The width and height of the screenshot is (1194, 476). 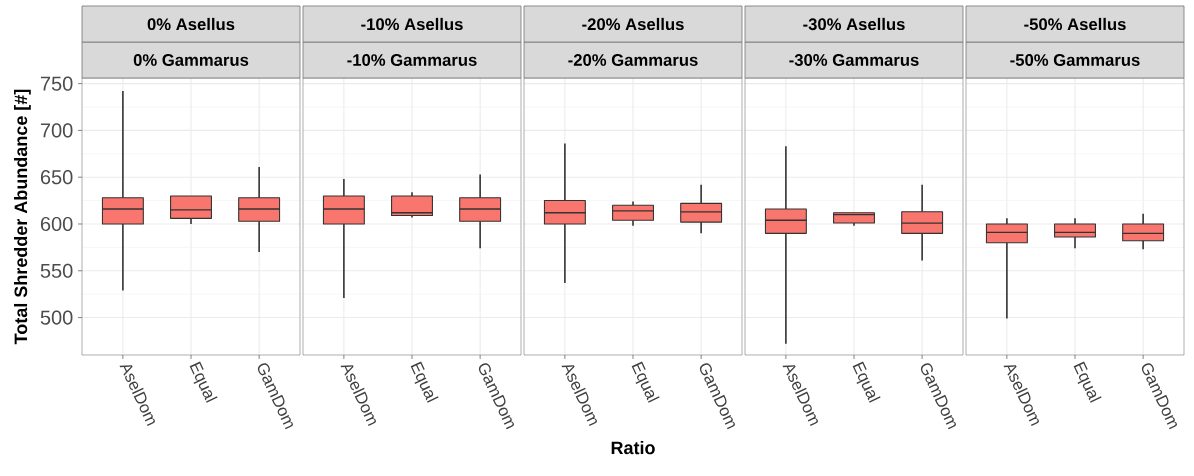 I want to click on chart-title: 0% Asellus, so click(x=191, y=24).